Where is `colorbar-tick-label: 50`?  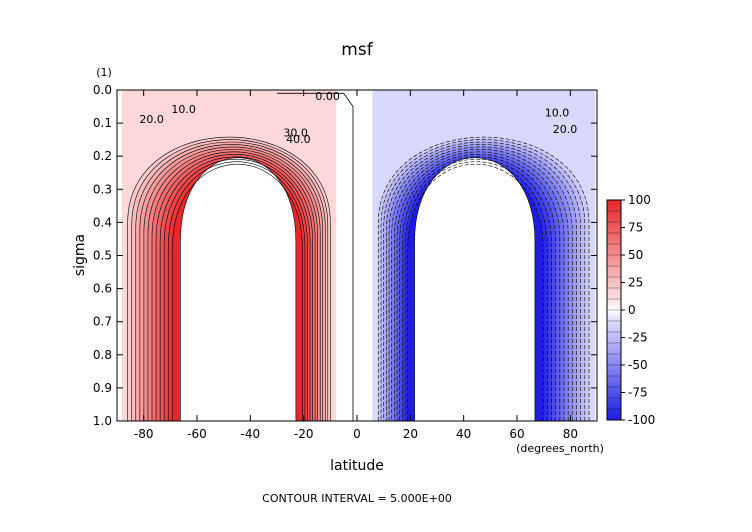 colorbar-tick-label: 50 is located at coordinates (635, 255).